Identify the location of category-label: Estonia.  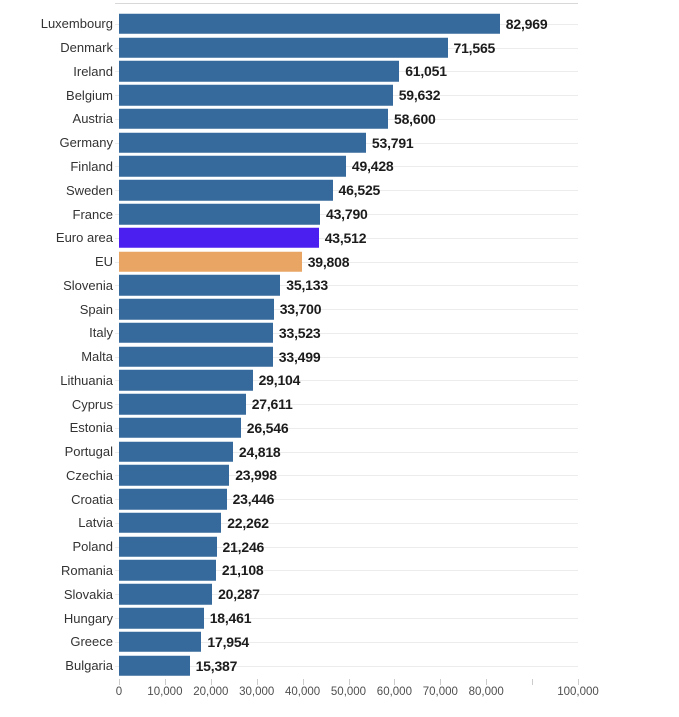
(91, 428).